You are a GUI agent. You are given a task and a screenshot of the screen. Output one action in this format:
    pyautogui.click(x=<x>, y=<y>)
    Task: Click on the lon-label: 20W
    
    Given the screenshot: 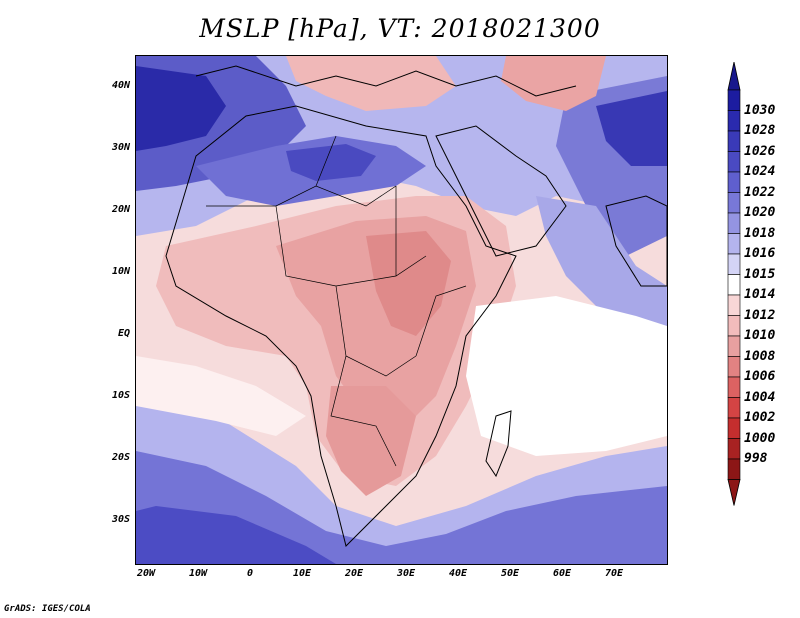 What is the action you would take?
    pyautogui.click(x=146, y=573)
    